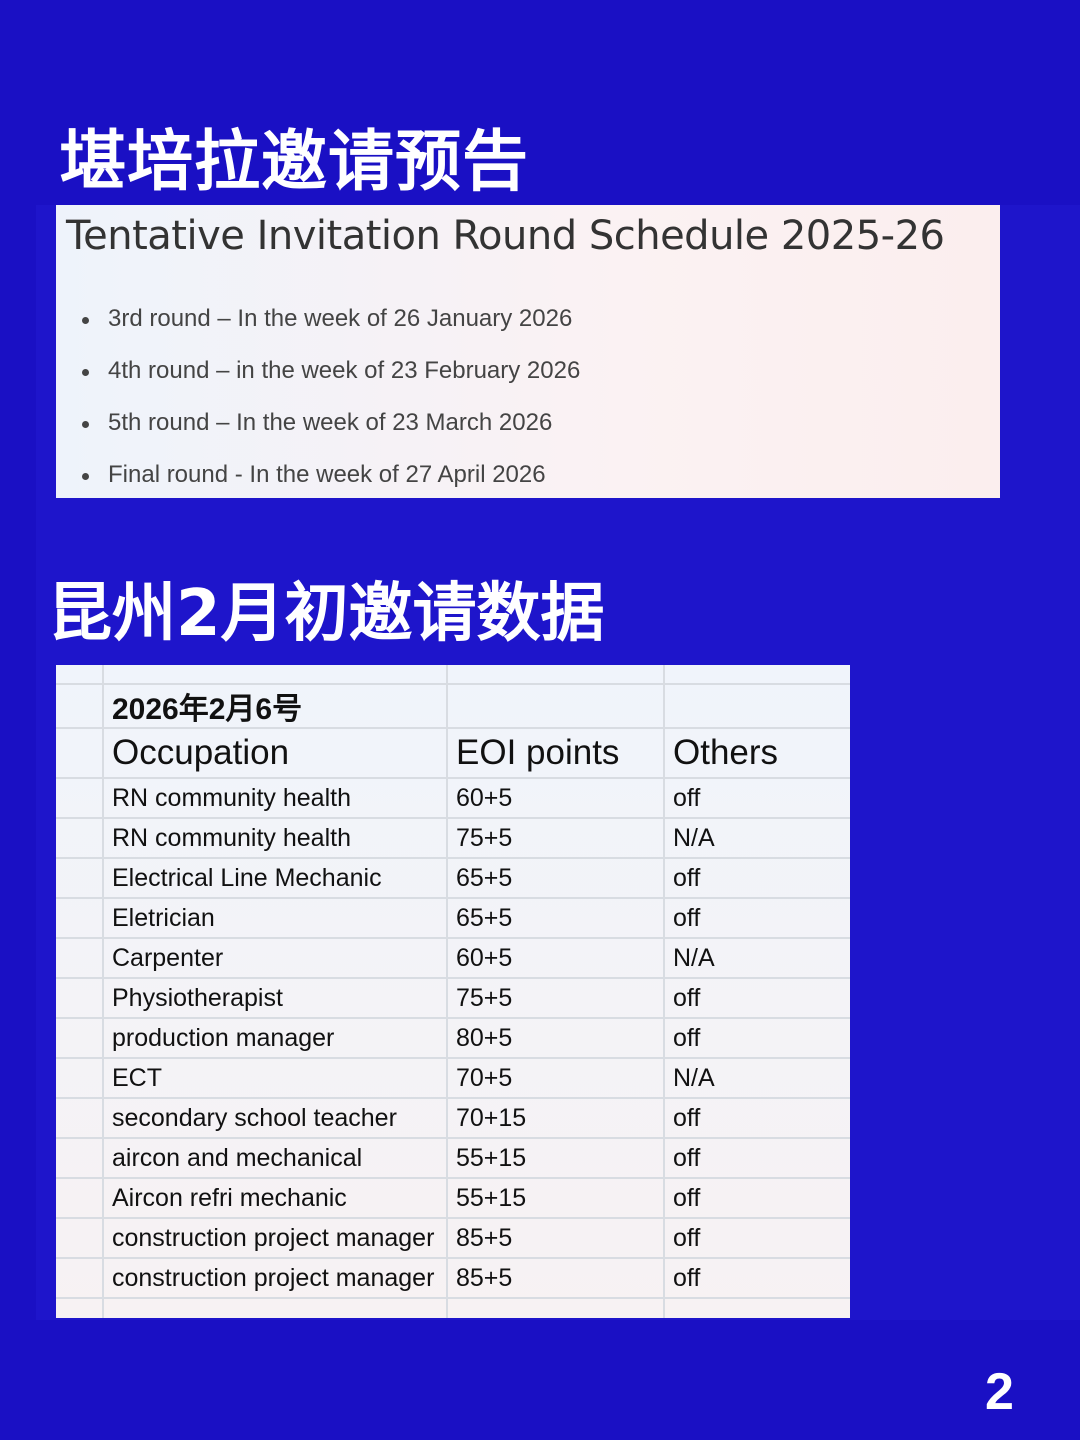 The image size is (1080, 1440). I want to click on table-row: RN community health 75+5 N/A, so click(453, 839).